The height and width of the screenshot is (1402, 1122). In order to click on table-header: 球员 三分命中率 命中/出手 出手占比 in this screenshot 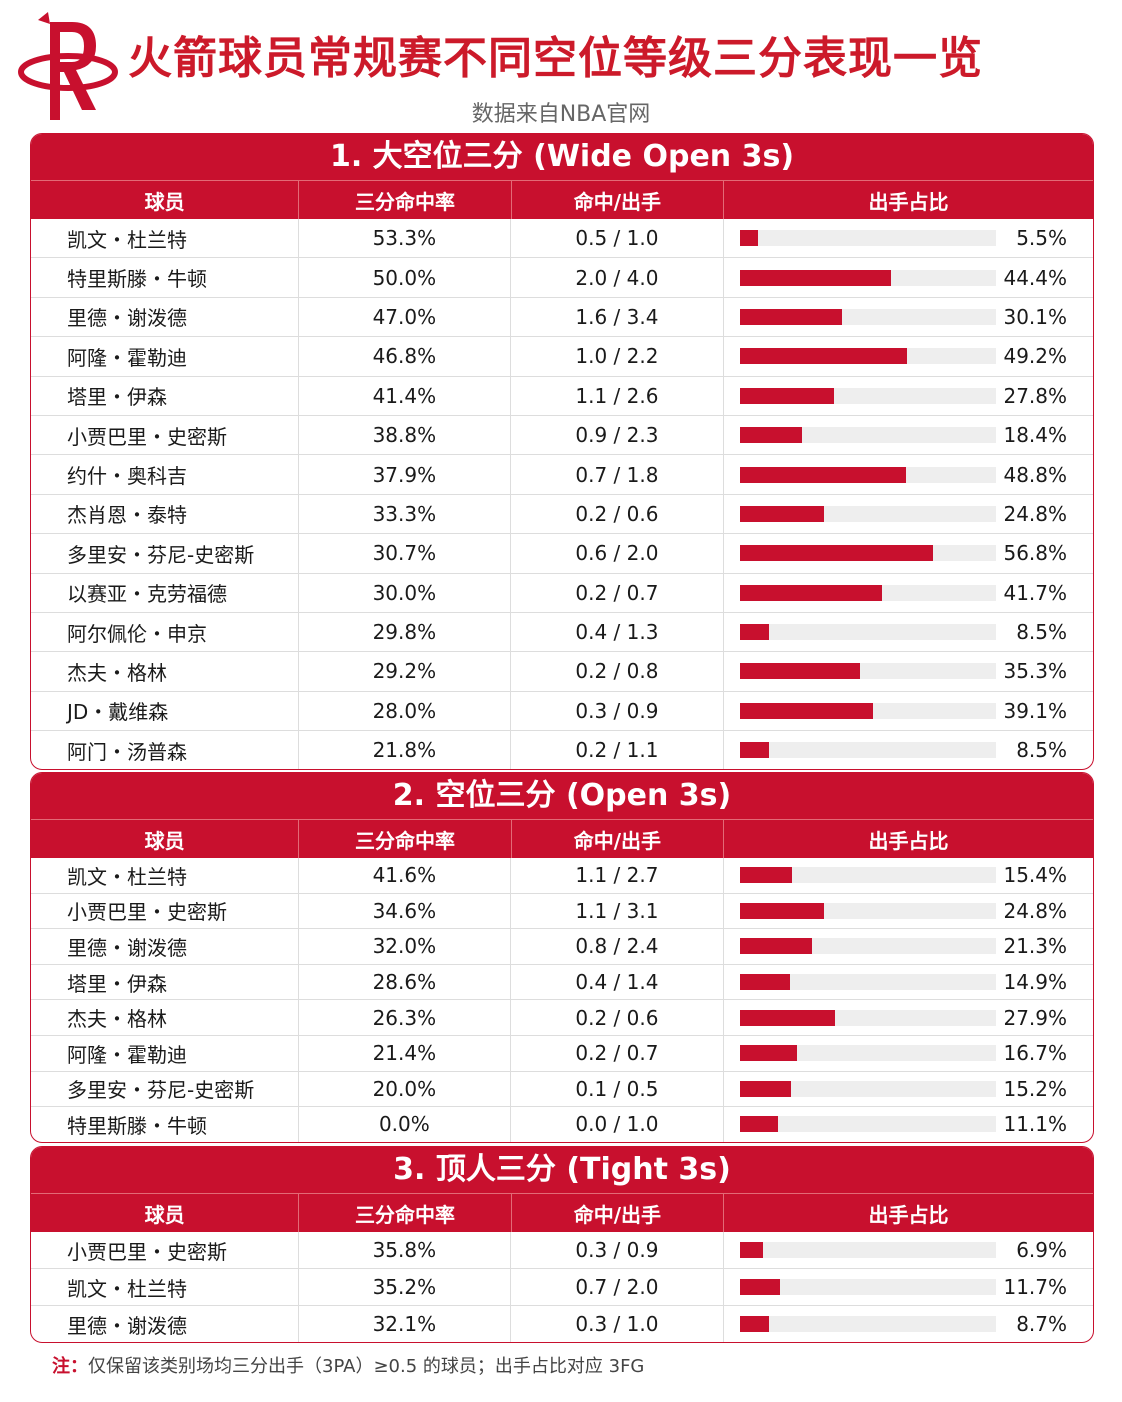, I will do `click(562, 838)`.